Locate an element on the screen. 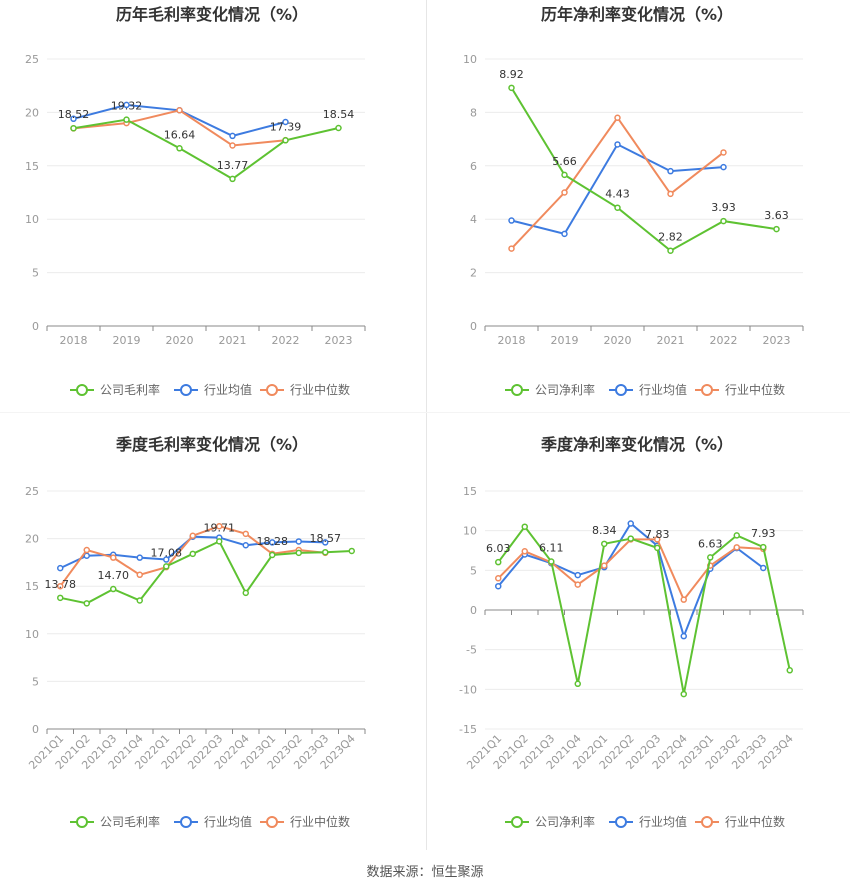 This screenshot has height=891, width=850. y-tick-label: -5 is located at coordinates (471, 650).